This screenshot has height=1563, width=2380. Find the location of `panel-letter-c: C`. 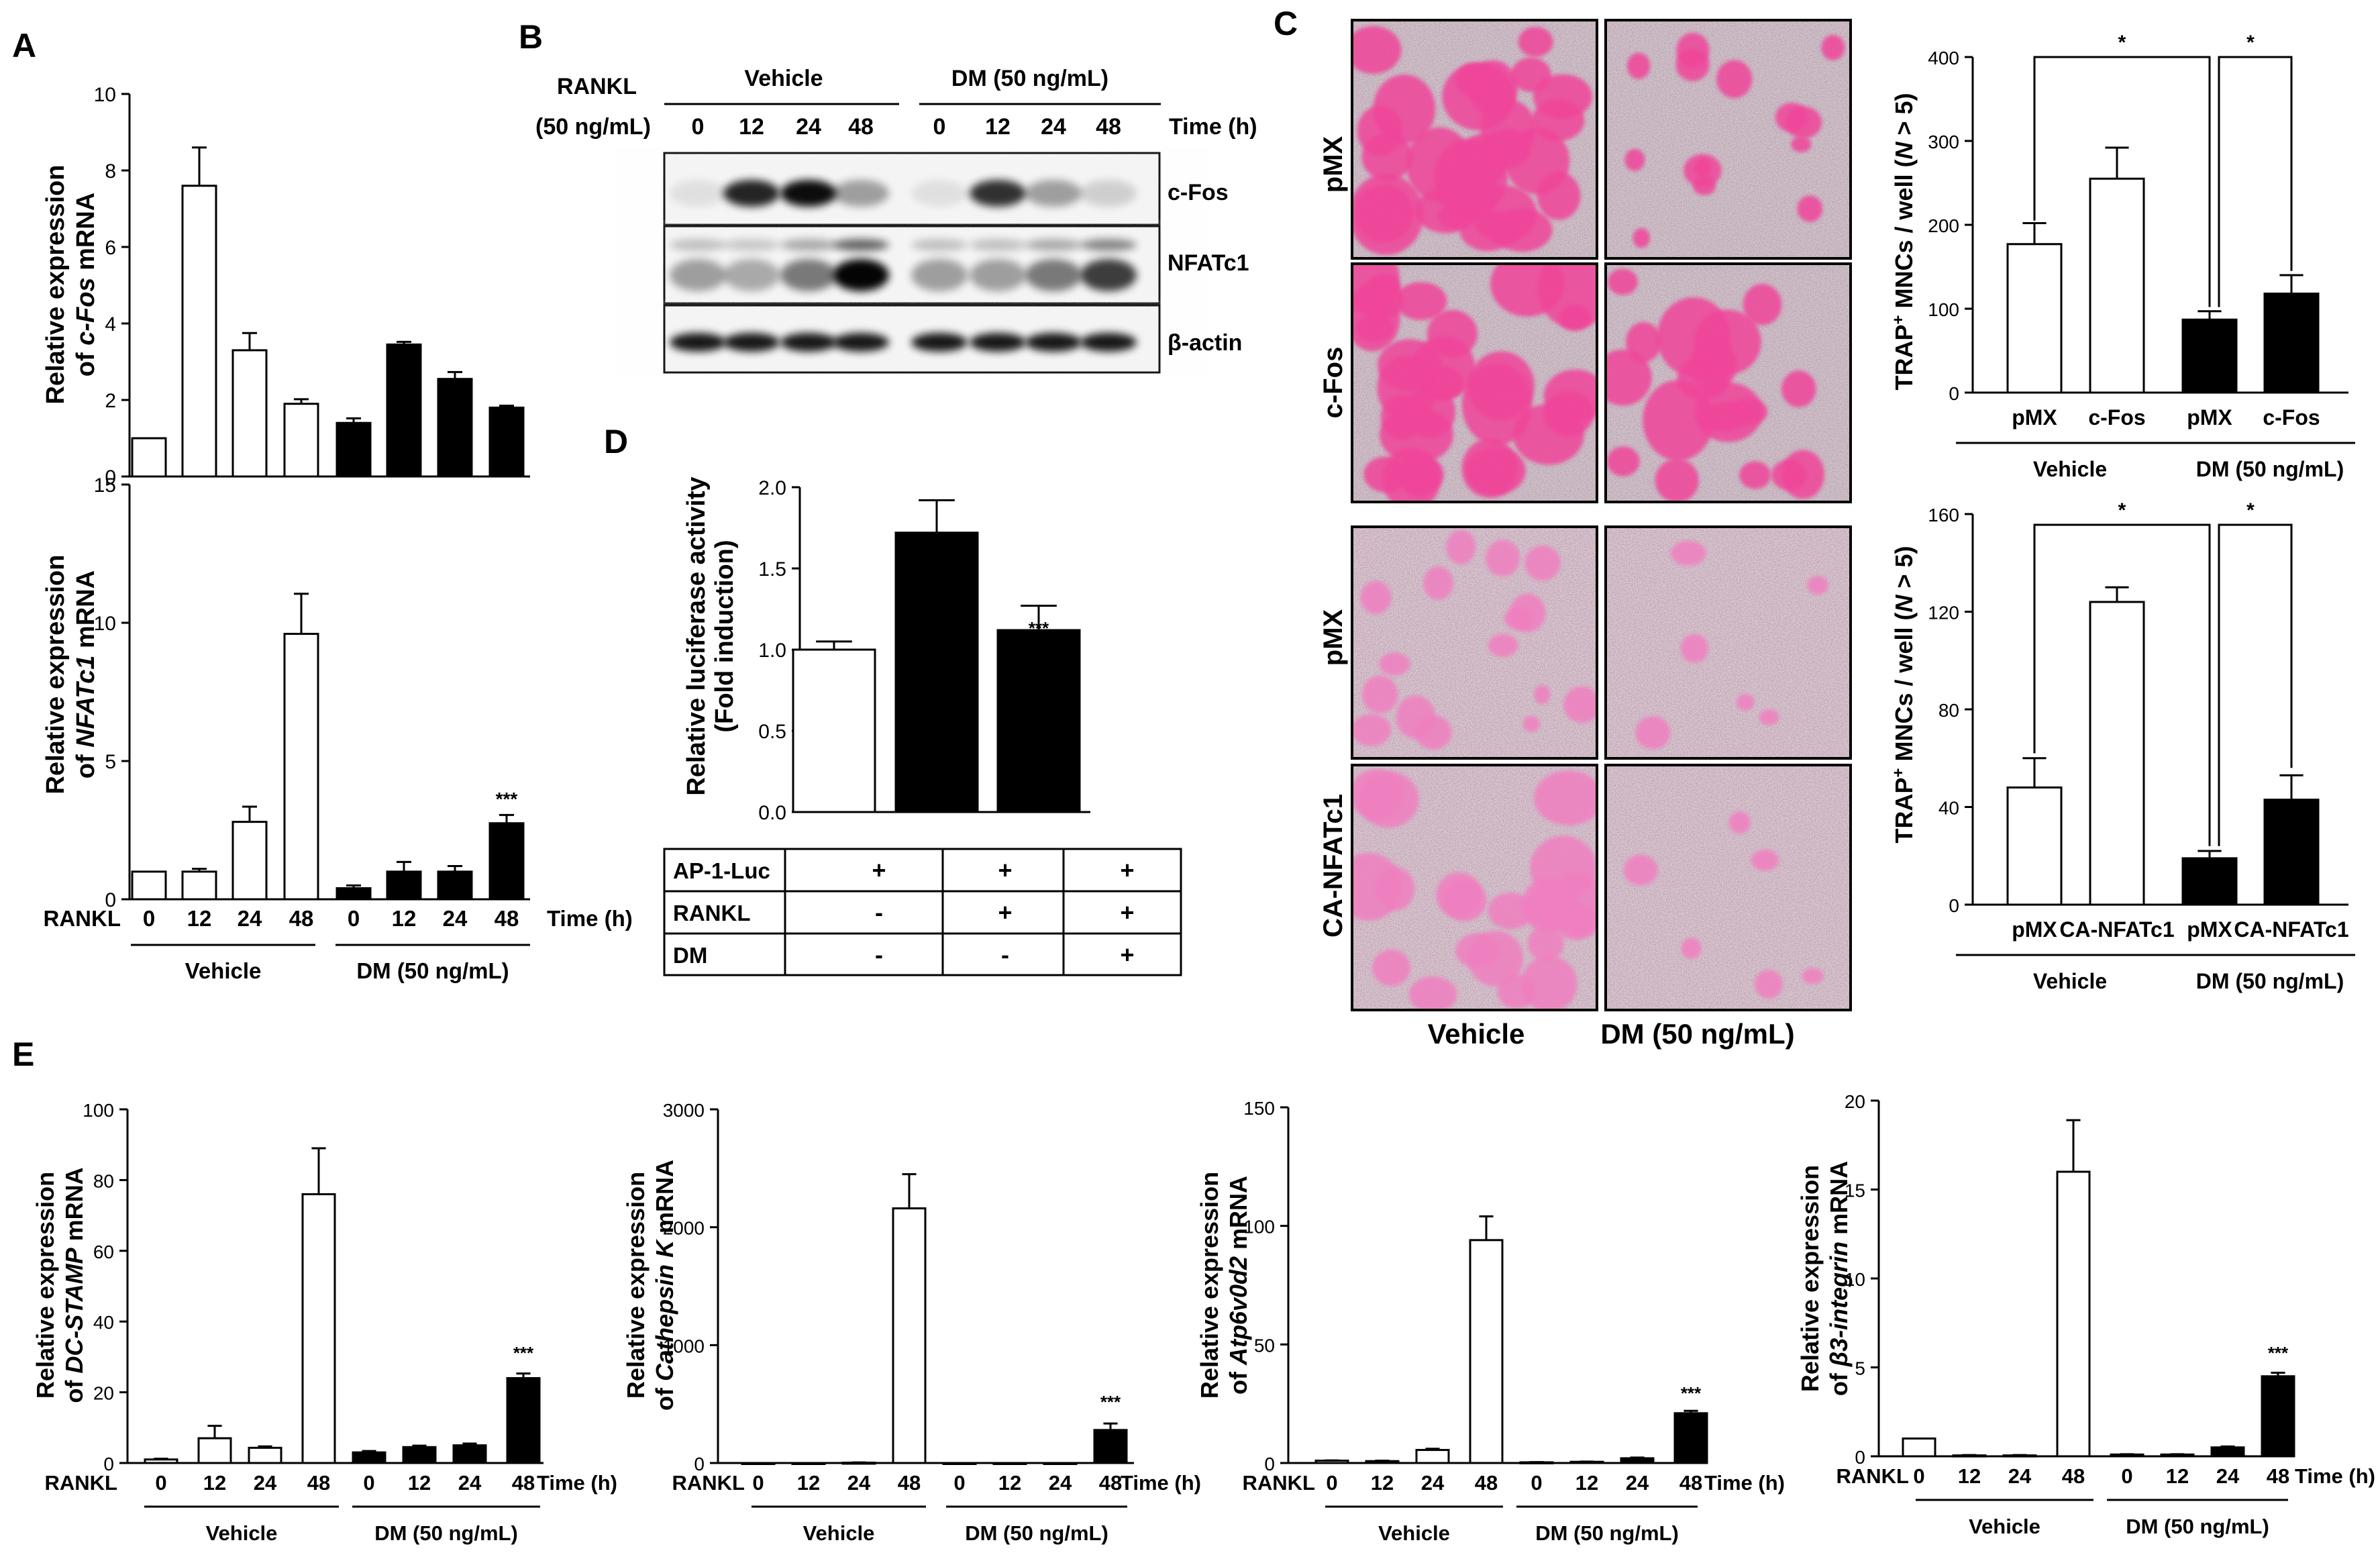

panel-letter-c: C is located at coordinates (1286, 23).